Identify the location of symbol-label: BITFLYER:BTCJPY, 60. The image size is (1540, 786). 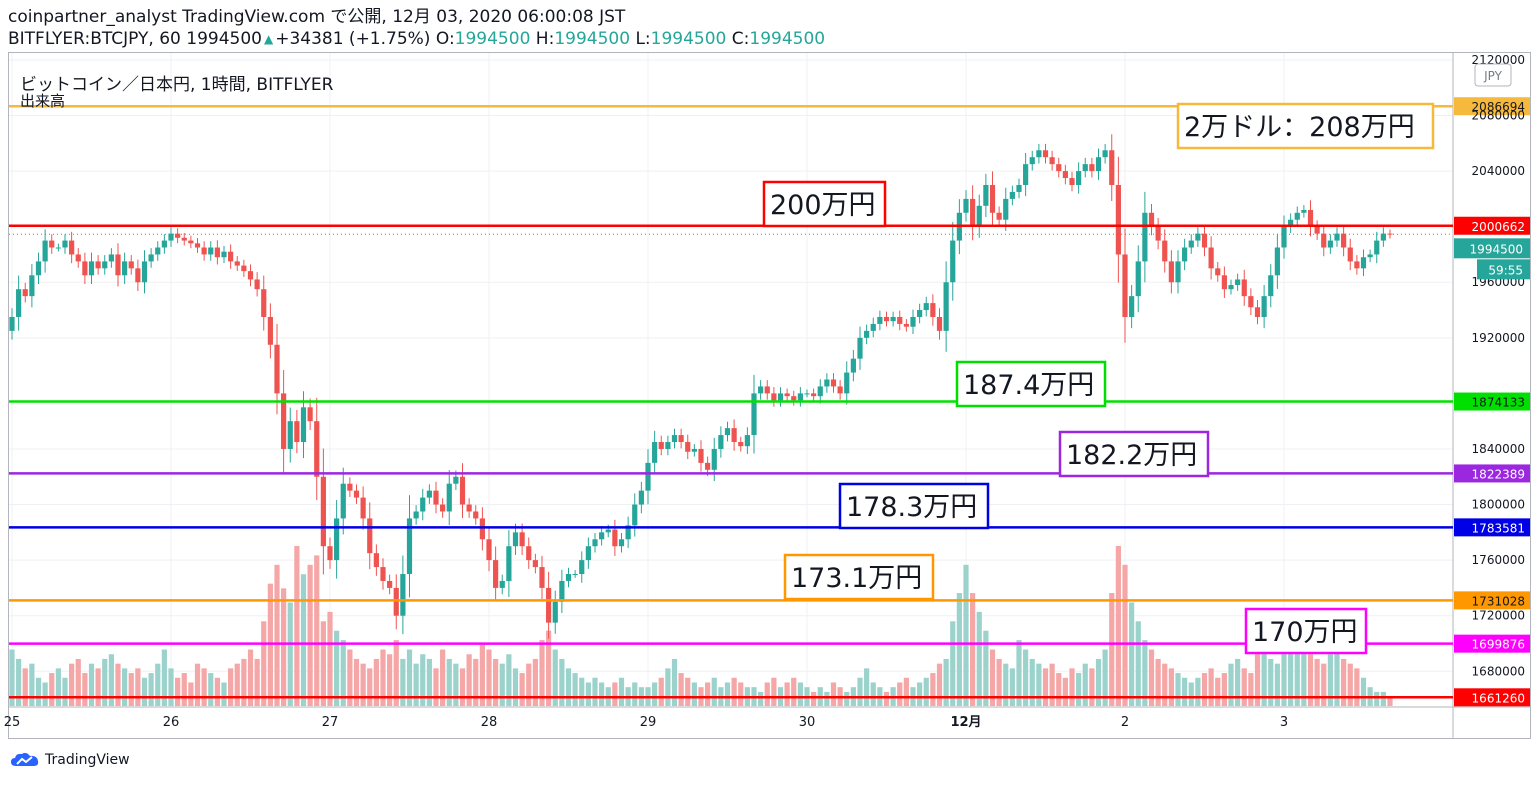
(94, 39).